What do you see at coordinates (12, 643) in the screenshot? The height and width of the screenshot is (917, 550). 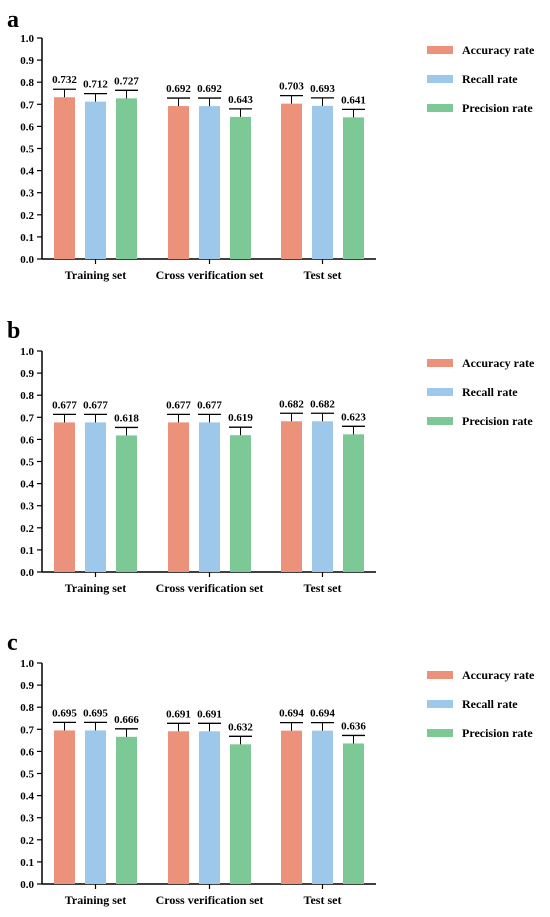 I see `panel-letter: c` at bounding box center [12, 643].